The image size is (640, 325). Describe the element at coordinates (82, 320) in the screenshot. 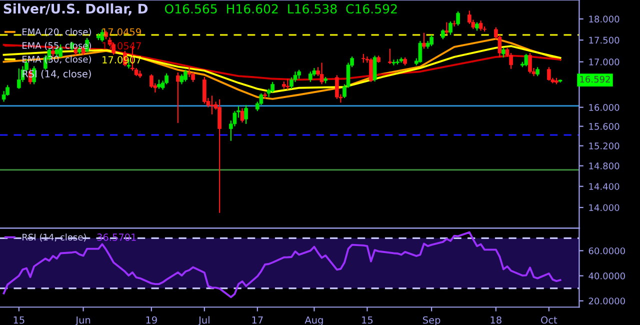

I see `x-tick-label: Jun` at that location.